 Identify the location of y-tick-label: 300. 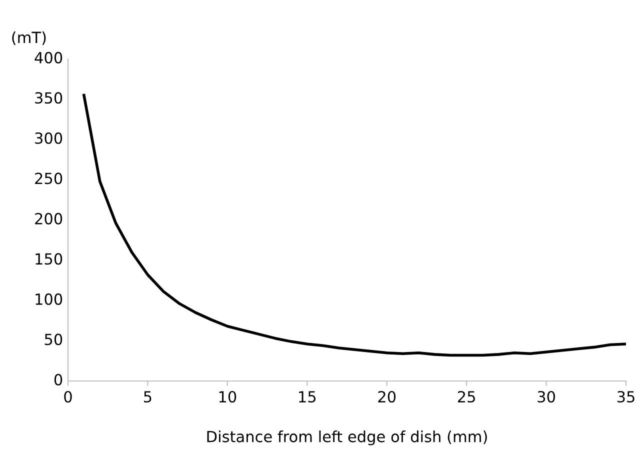
(48, 138).